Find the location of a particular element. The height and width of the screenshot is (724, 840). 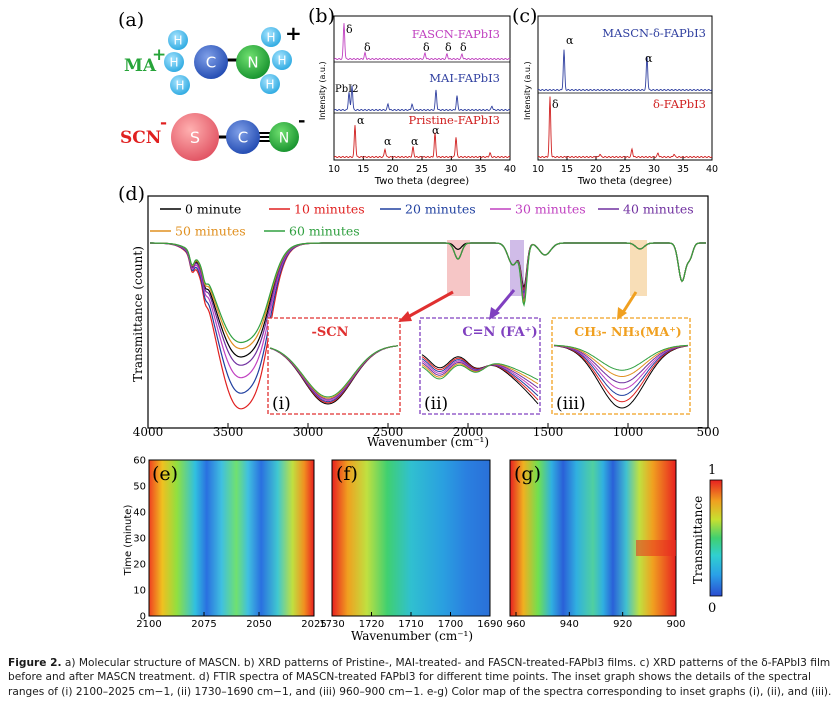

tick-label: 1000 is located at coordinates (628, 432).